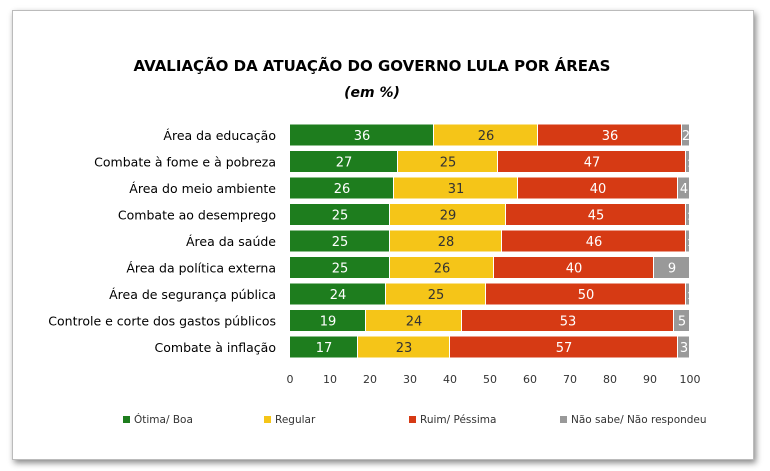  I want to click on data-label: 27, so click(344, 163).